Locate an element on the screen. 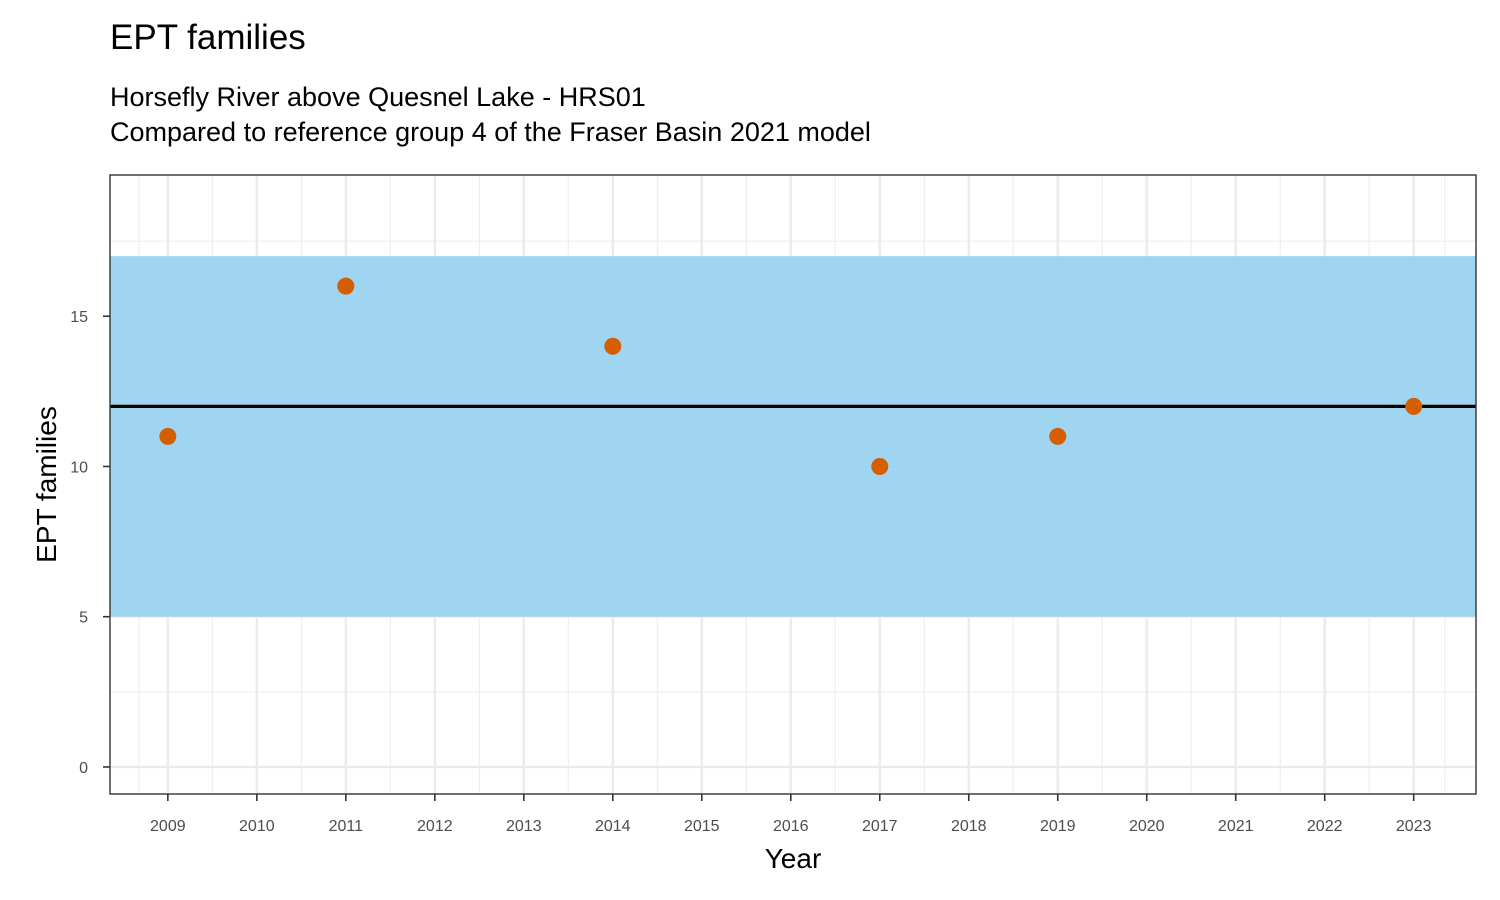  x-tick-label: 2023 is located at coordinates (1414, 826).